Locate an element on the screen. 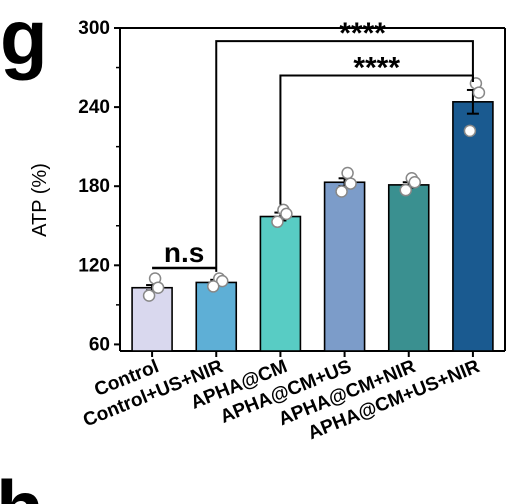 The image size is (528, 504). next-panel-label: h is located at coordinates (22, 484).